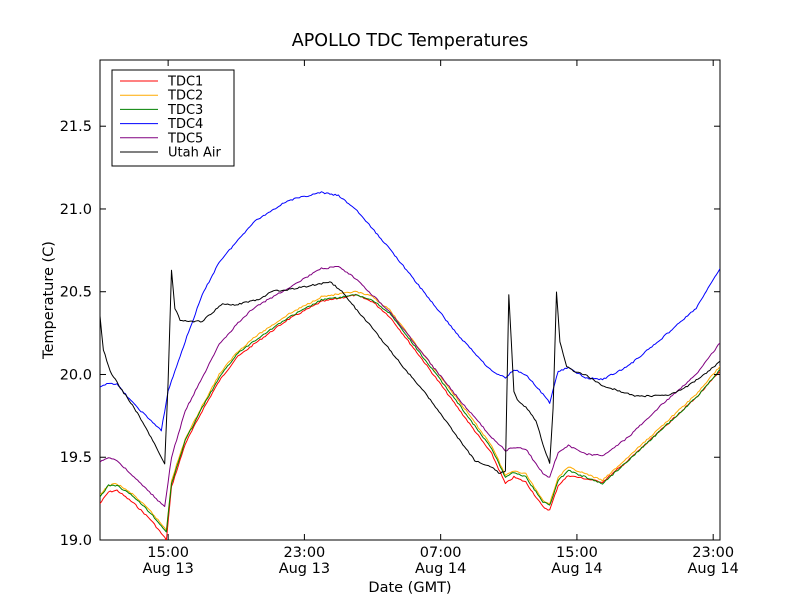 The width and height of the screenshot is (800, 600). Describe the element at coordinates (76, 375) in the screenshot. I see `y-tick-label: 20.0` at that location.